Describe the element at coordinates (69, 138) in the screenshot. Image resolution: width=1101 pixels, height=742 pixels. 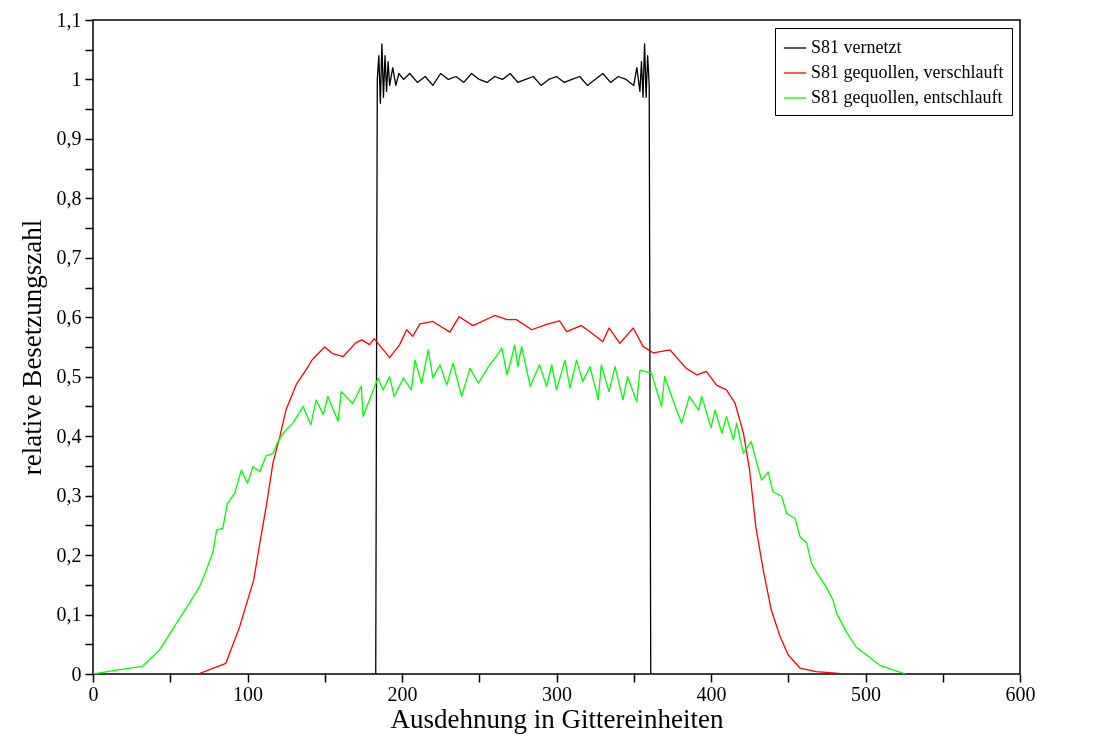
I see `y-tick-label: 0,9` at that location.